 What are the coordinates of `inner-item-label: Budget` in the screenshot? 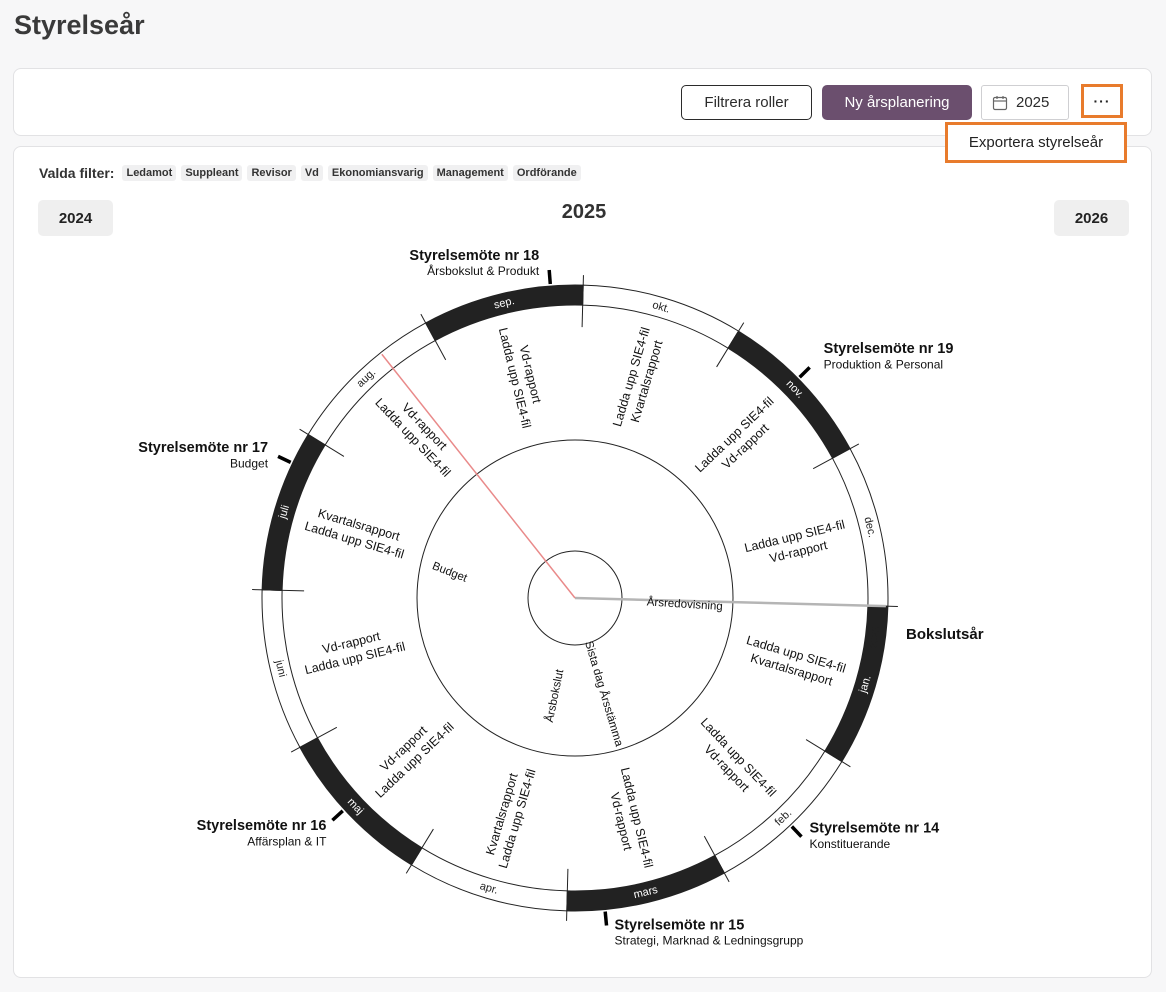 It's located at (449, 572).